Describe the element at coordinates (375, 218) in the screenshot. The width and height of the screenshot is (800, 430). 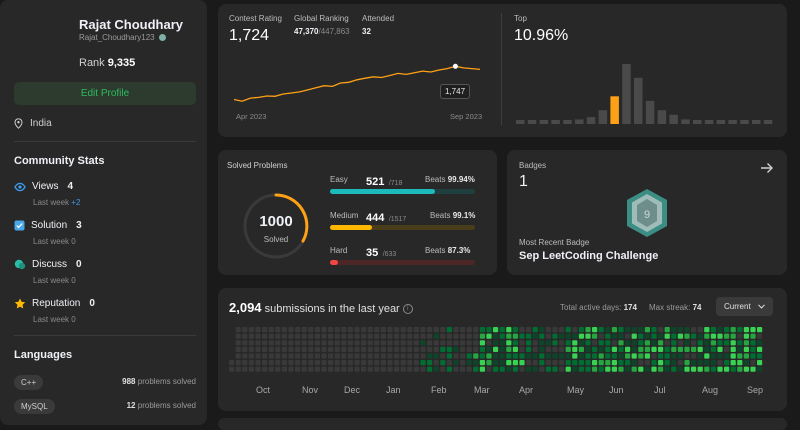
I see `medium-count-value: 444` at that location.